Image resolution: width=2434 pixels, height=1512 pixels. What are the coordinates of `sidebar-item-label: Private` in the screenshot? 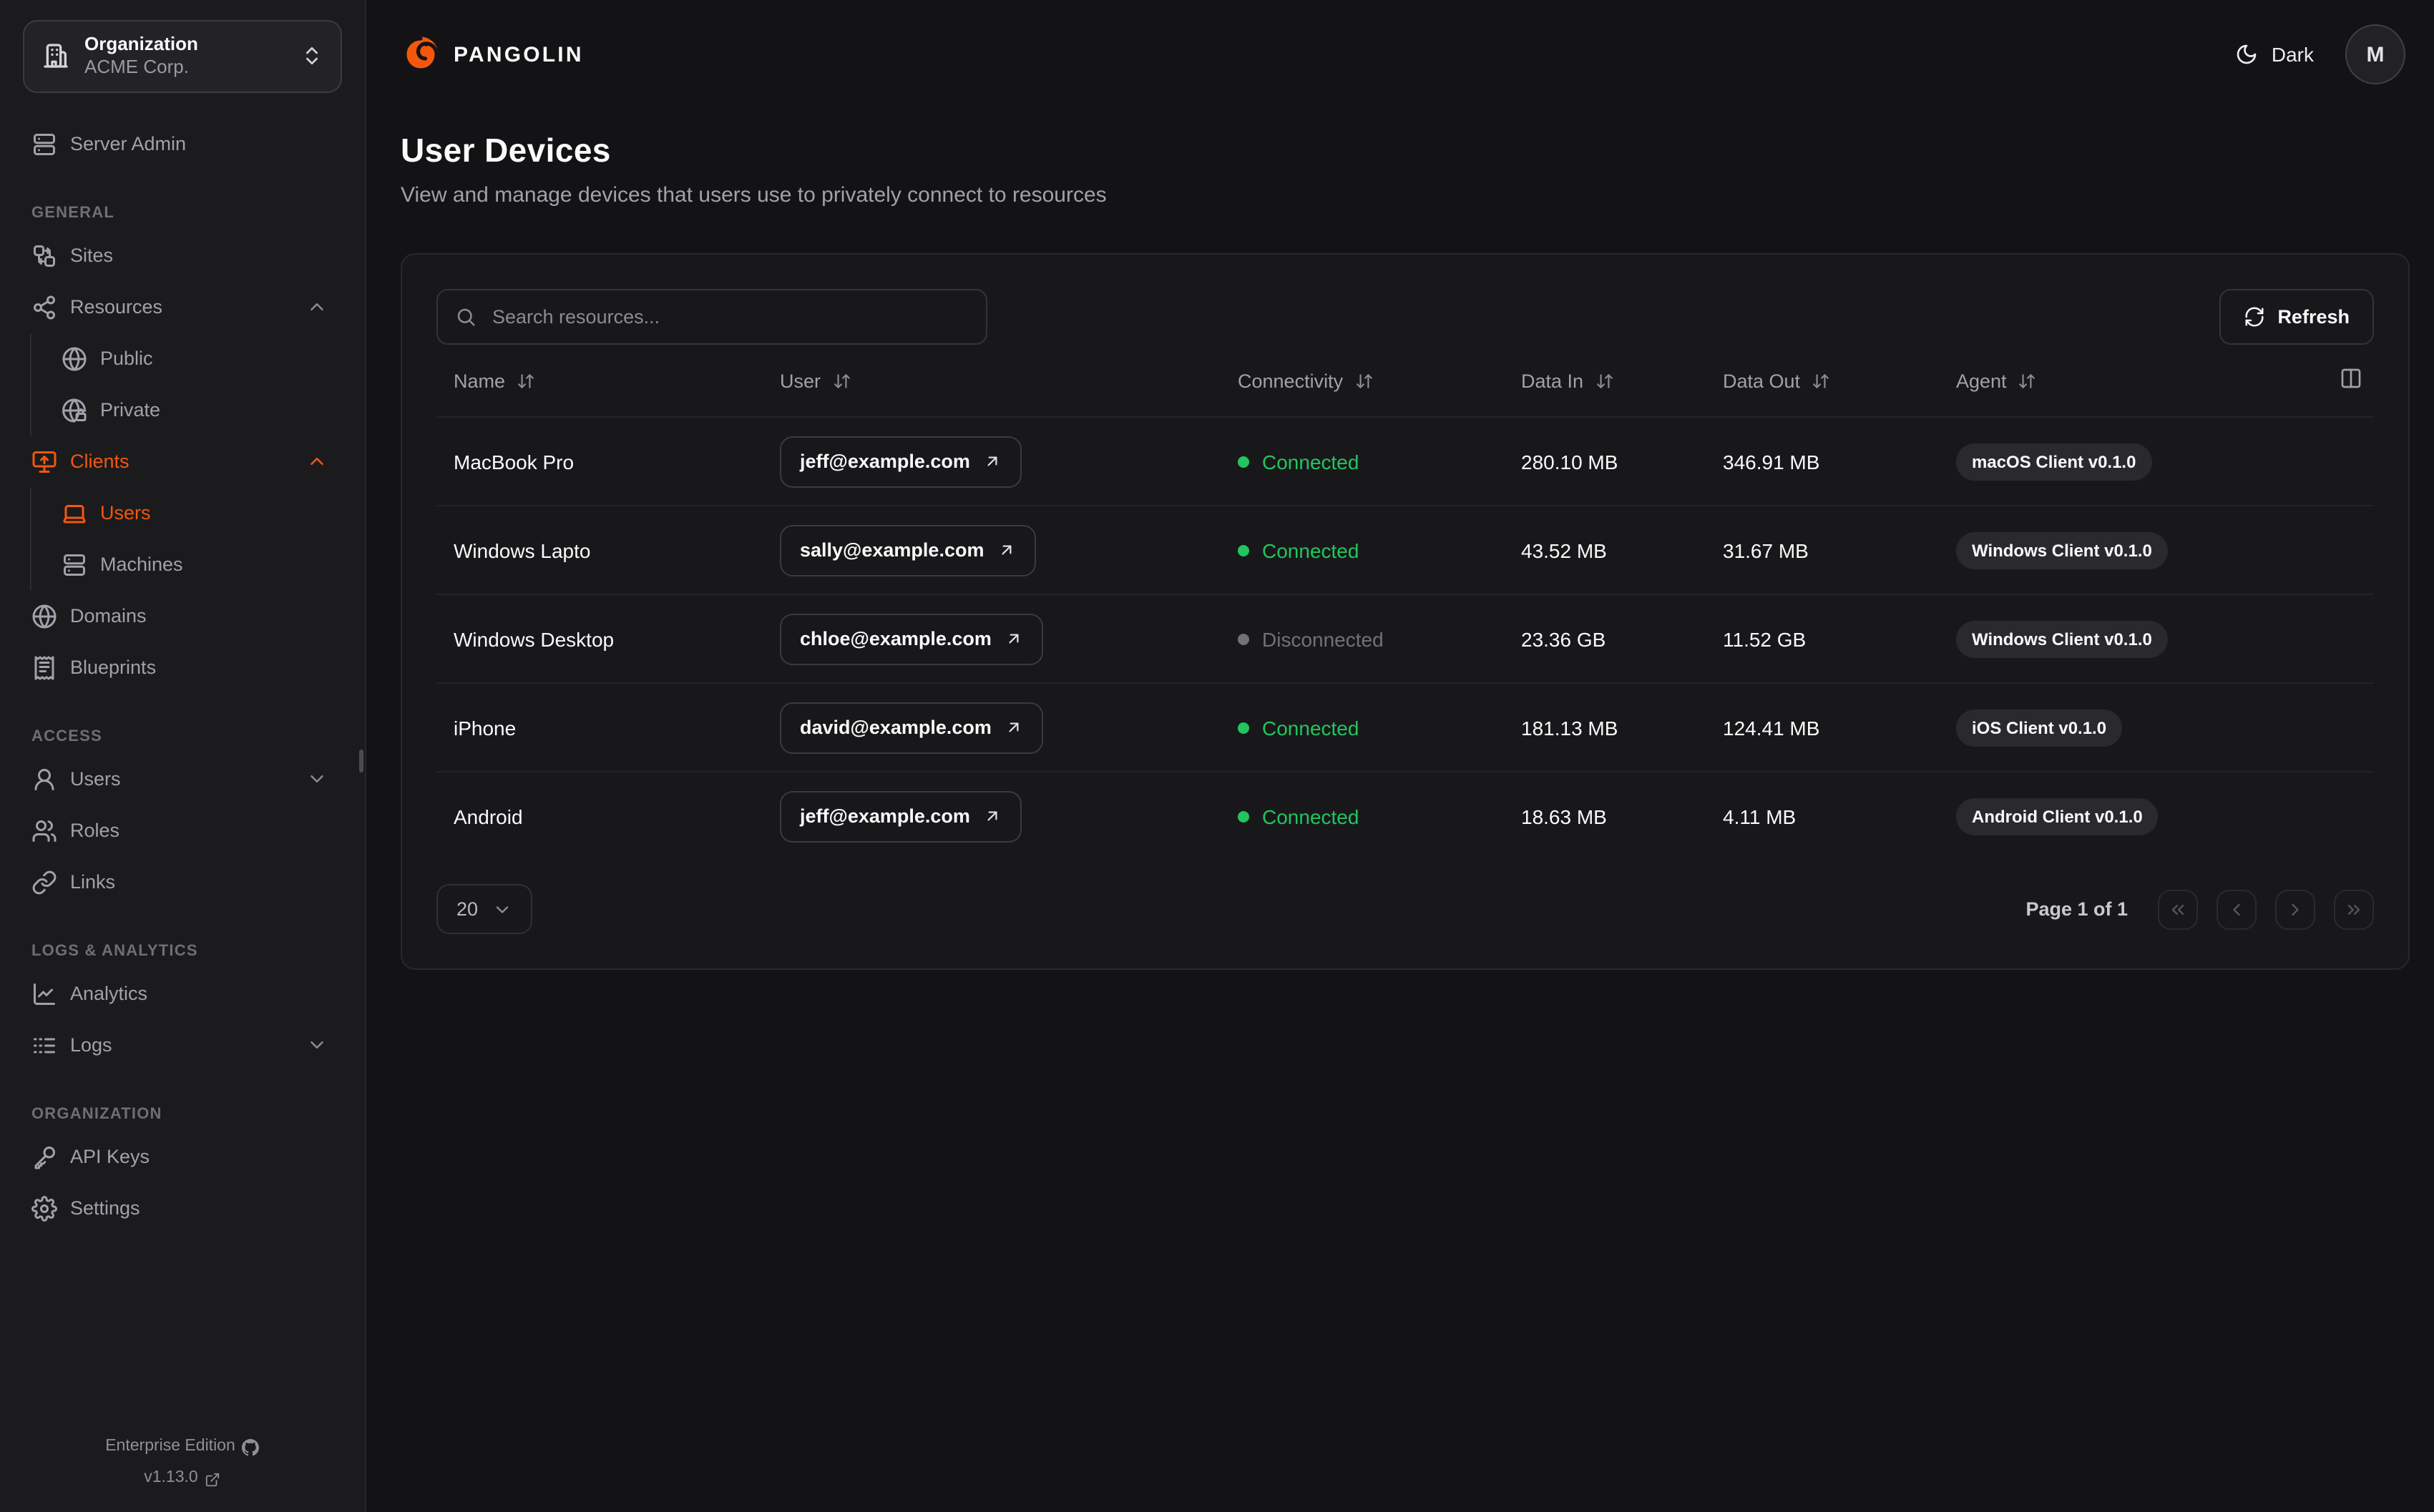 It's located at (130, 410).